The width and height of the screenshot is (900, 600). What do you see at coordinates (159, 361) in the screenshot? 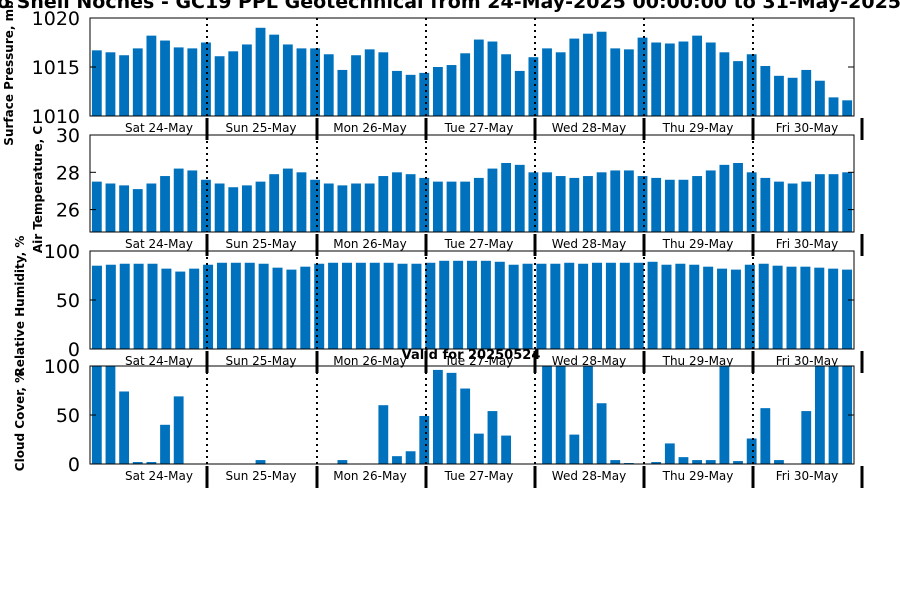
I see `xtick-label: Sat 24-May` at bounding box center [159, 361].